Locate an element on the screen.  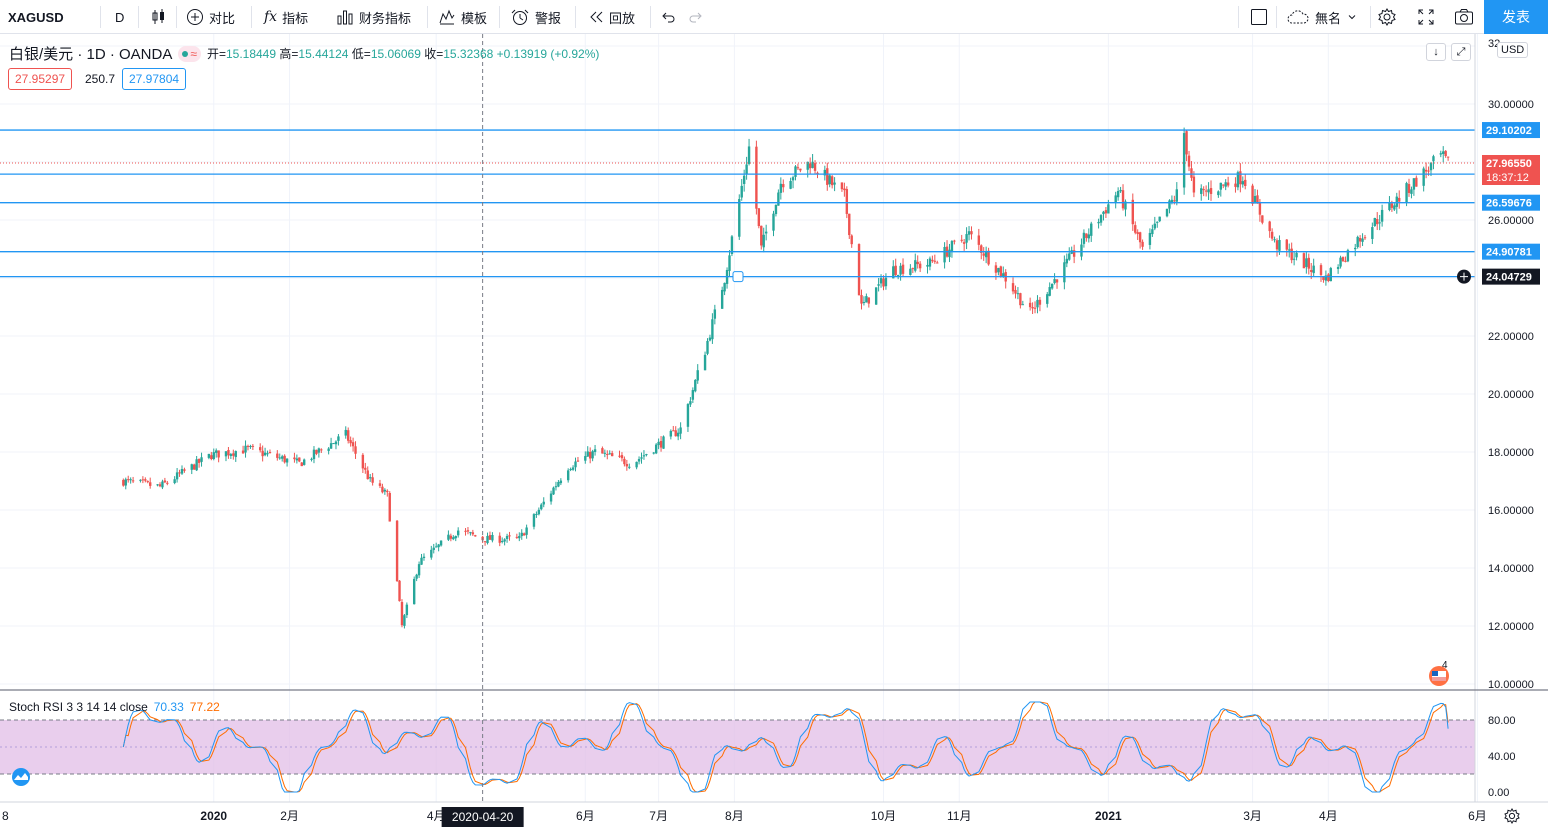
snapshot-button is located at coordinates (1464, 17).